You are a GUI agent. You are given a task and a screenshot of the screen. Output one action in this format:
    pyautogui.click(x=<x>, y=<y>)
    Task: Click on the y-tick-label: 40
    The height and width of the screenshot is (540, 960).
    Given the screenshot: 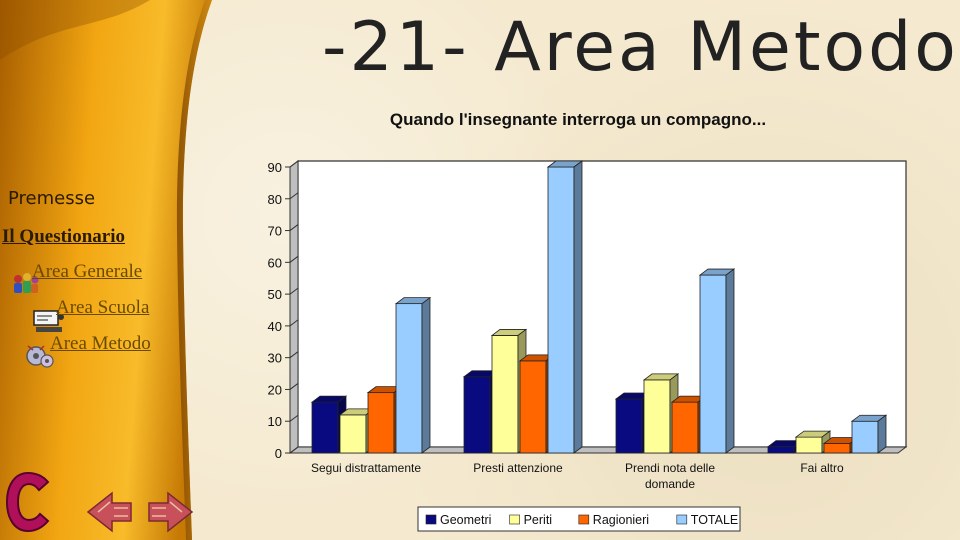 What is the action you would take?
    pyautogui.click(x=275, y=326)
    